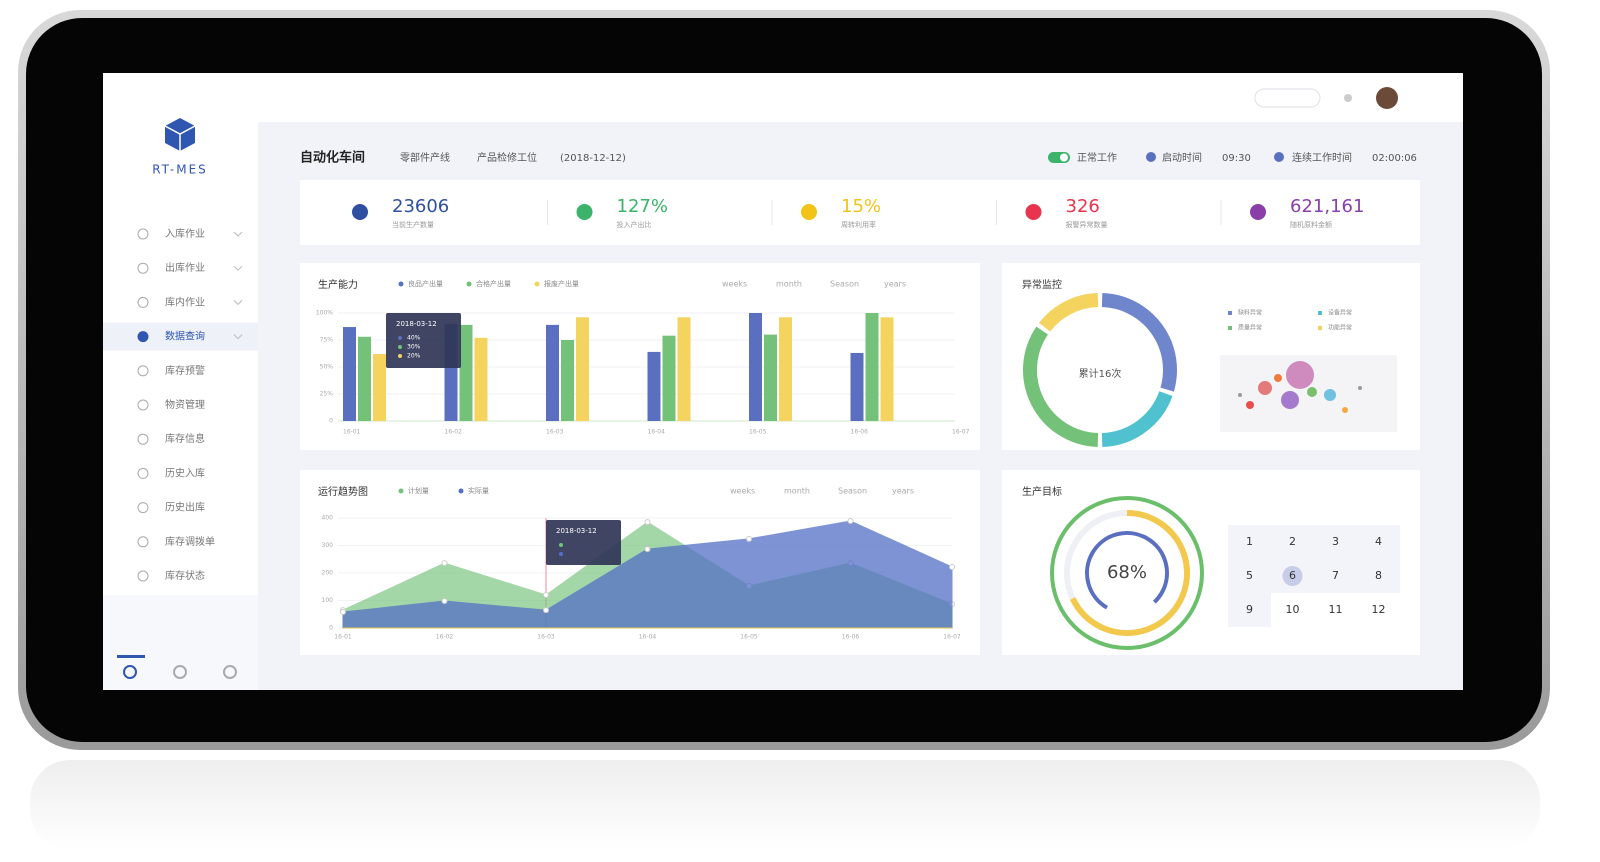  Describe the element at coordinates (401, 284) in the screenshot. I see `legend-dot` at that location.